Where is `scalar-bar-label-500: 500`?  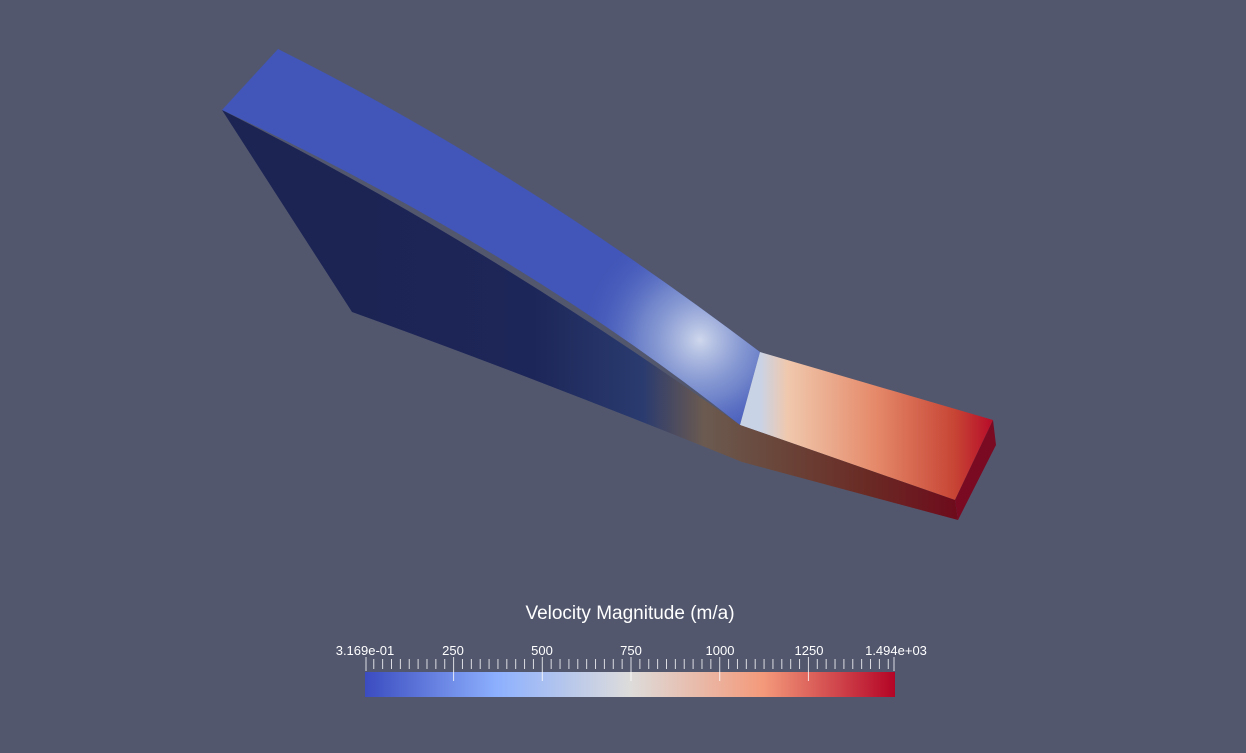 scalar-bar-label-500: 500 is located at coordinates (542, 650).